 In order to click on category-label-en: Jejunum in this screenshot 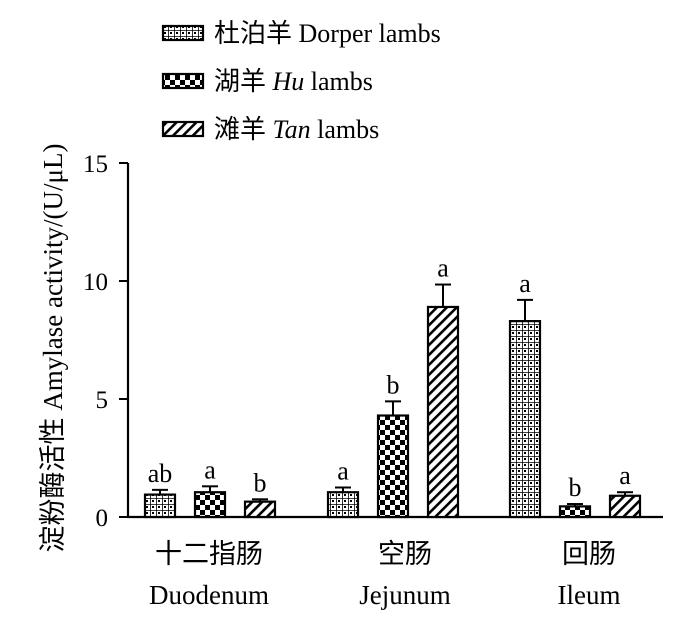, I will do `click(405, 595)`.